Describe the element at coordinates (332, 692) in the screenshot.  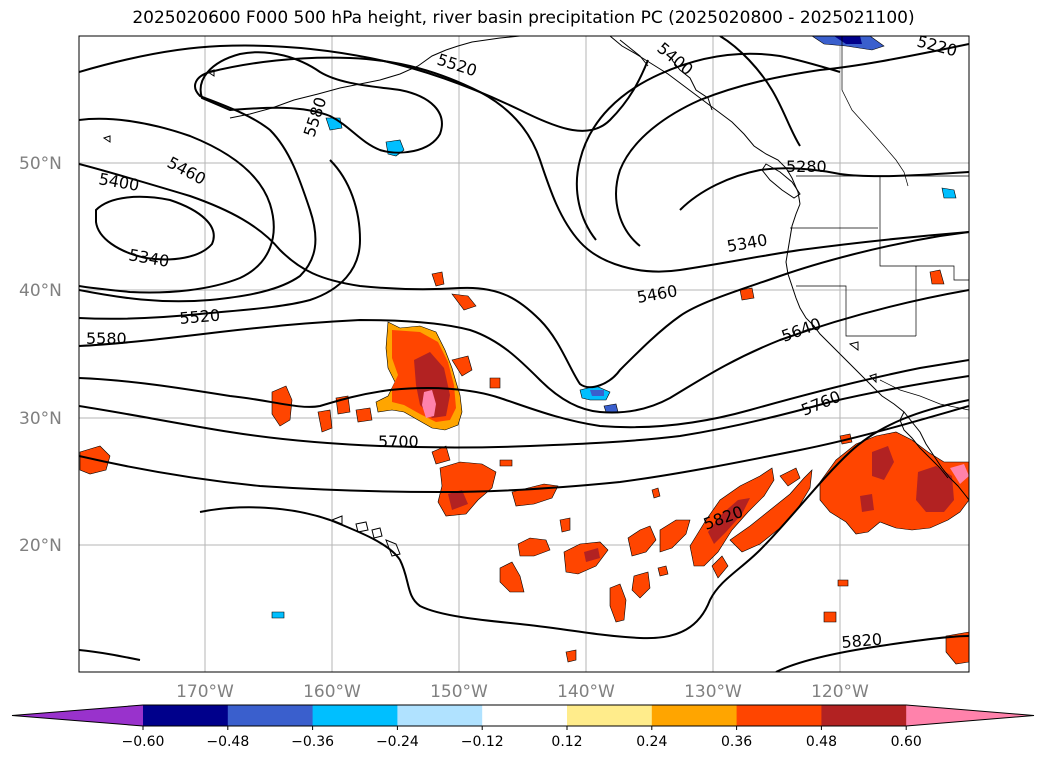
I see `lon-label-160w: 160°W` at that location.